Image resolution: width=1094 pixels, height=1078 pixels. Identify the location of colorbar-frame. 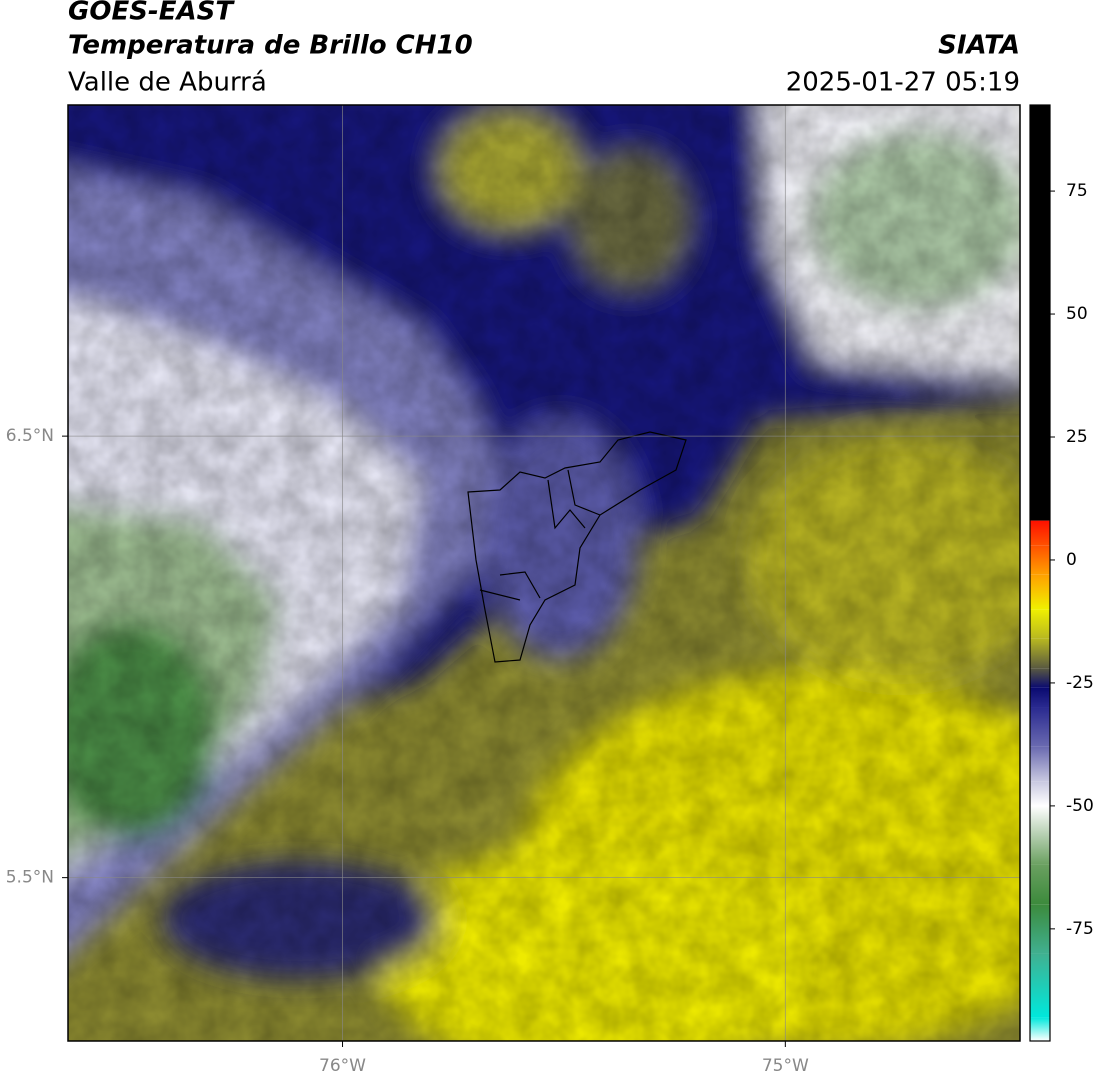
(1040, 573).